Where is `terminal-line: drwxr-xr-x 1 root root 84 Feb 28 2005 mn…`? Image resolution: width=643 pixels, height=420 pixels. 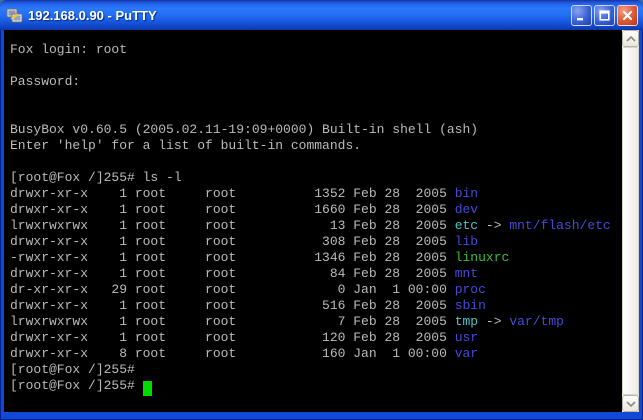 terminal-line: drwxr-xr-x 1 root root 84 Feb 28 2005 mn… is located at coordinates (316, 274).